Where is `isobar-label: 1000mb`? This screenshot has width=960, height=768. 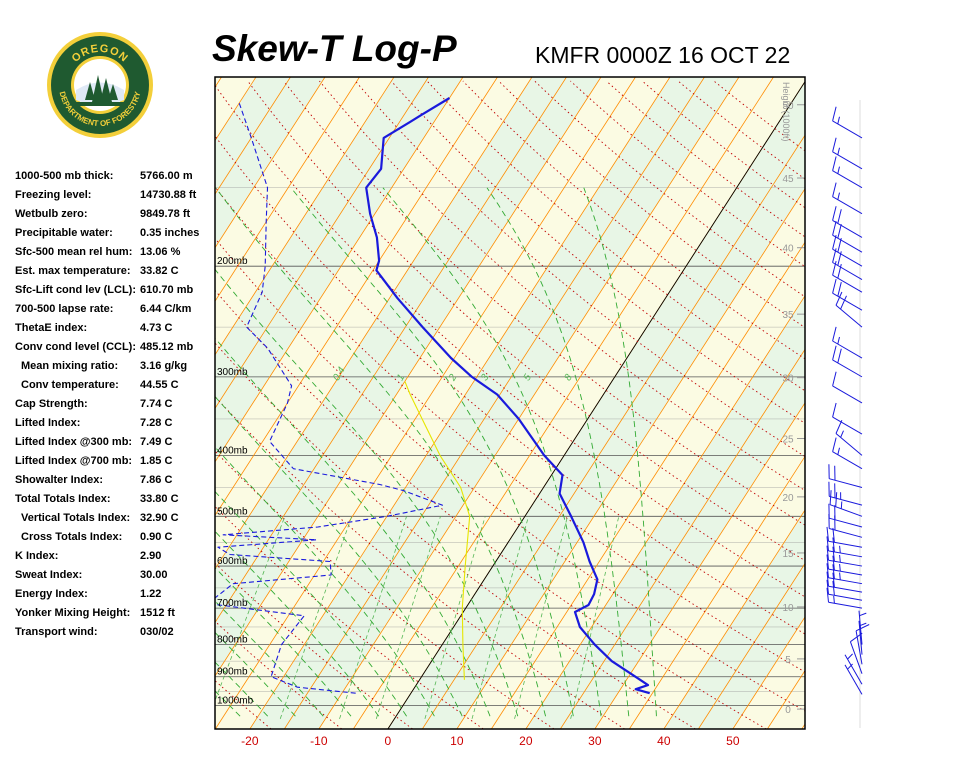
isobar-label: 1000mb is located at coordinates (235, 701).